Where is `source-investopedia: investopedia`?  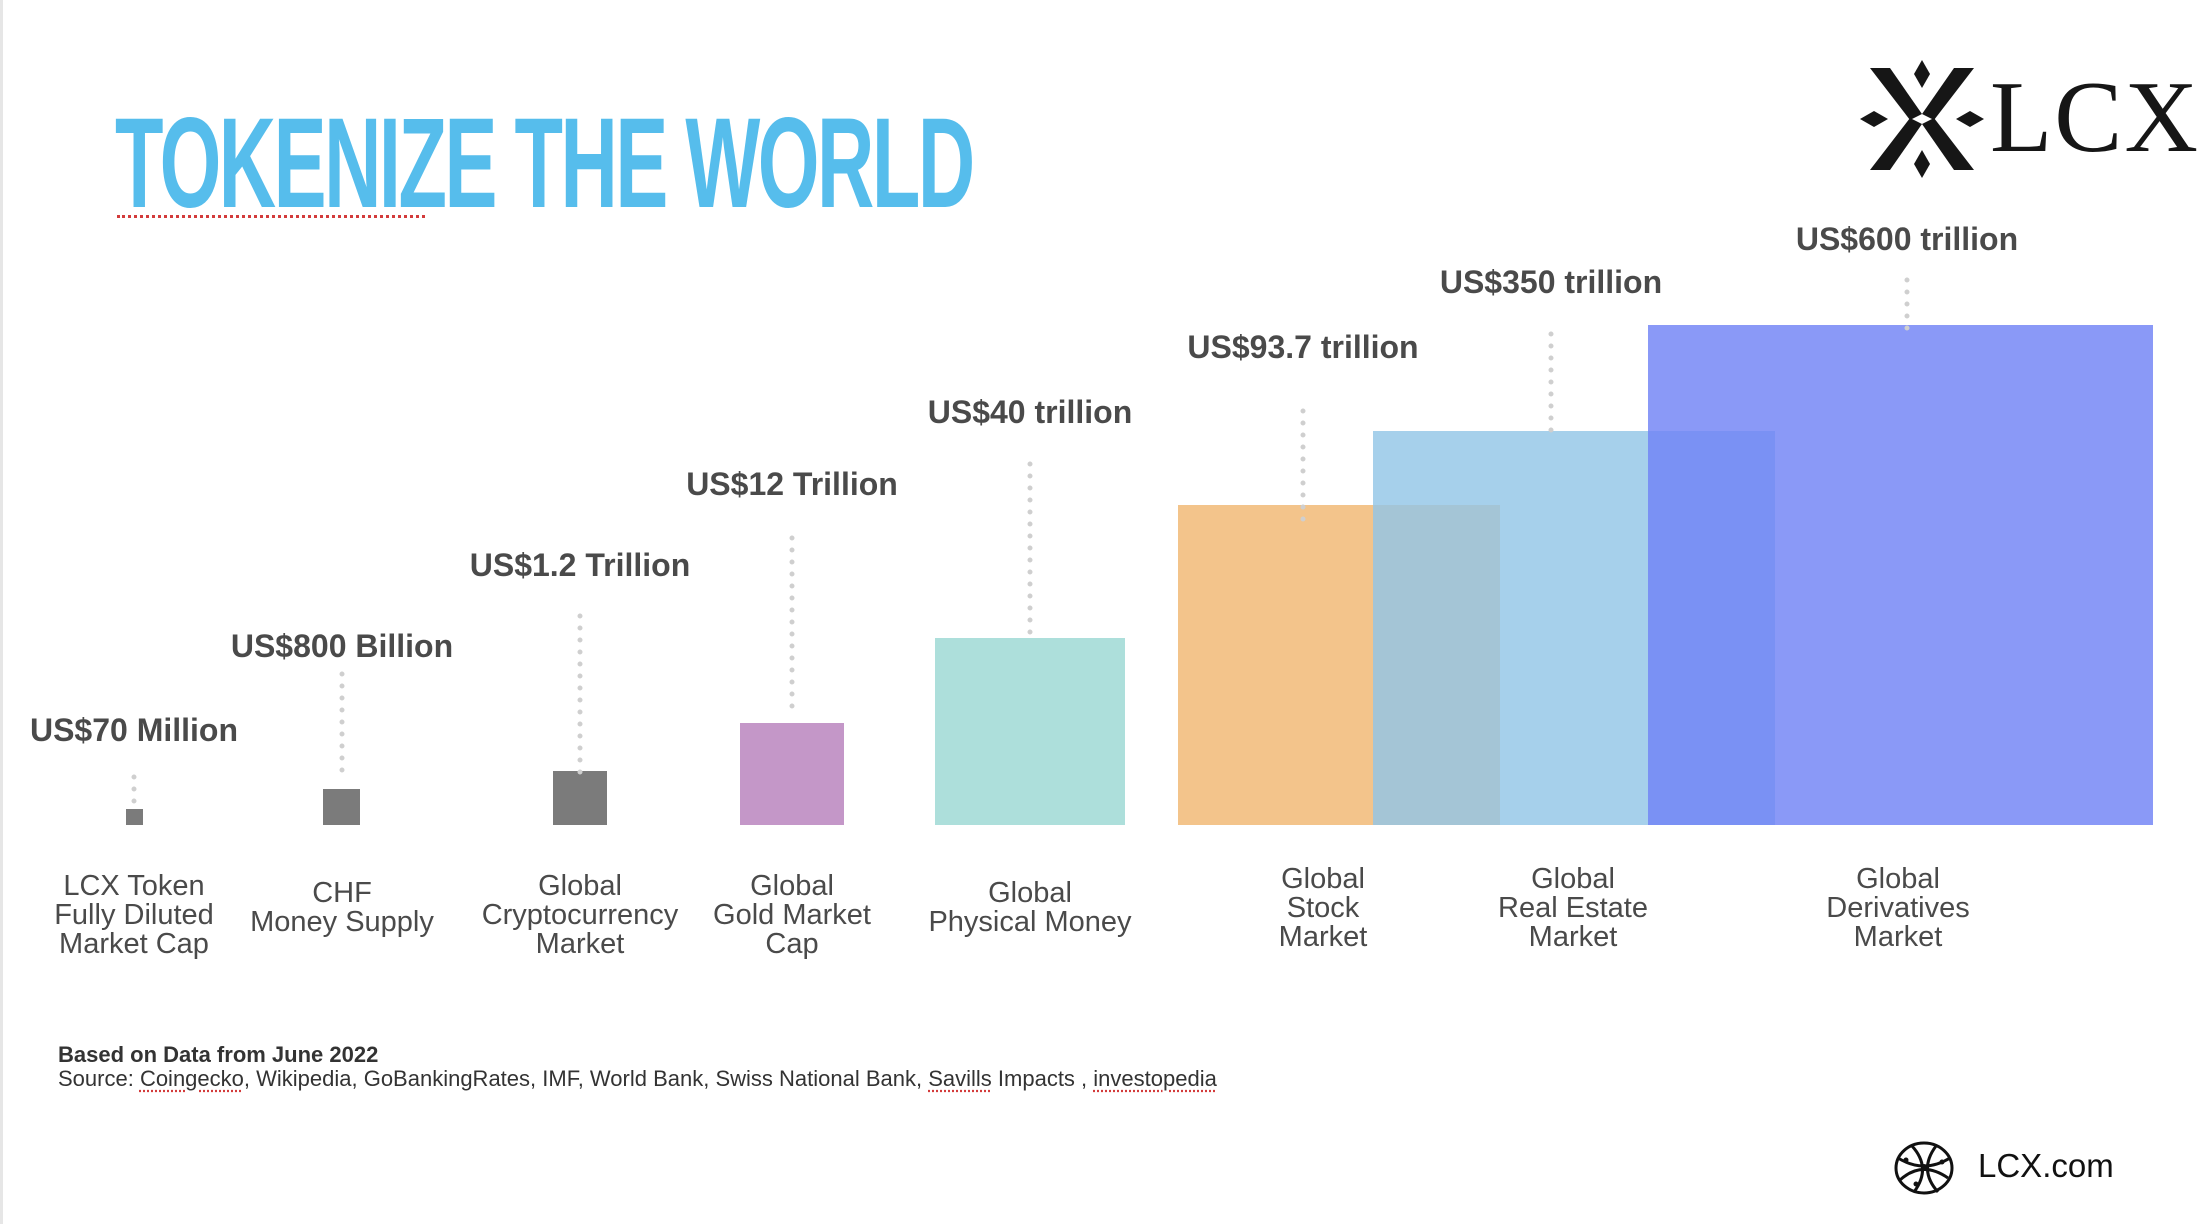
source-investopedia: investopedia is located at coordinates (1155, 1078).